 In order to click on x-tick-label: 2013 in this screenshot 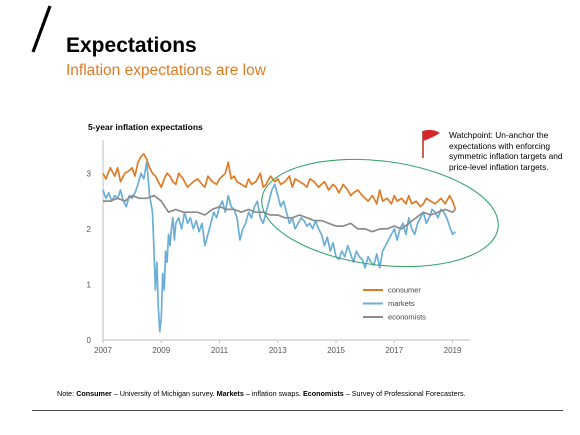, I will do `click(278, 350)`.